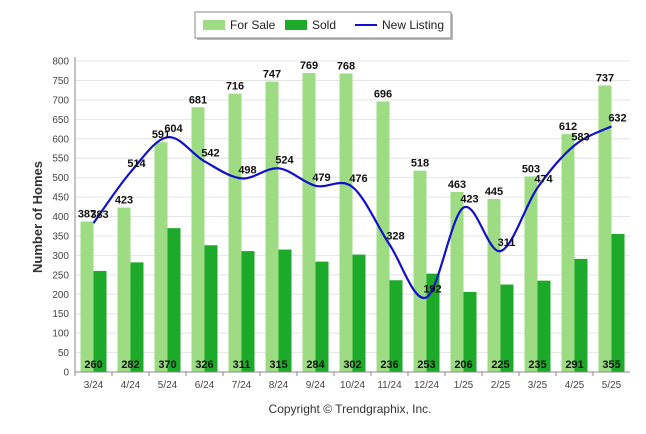  I want to click on label-new-listing: 542, so click(210, 153).